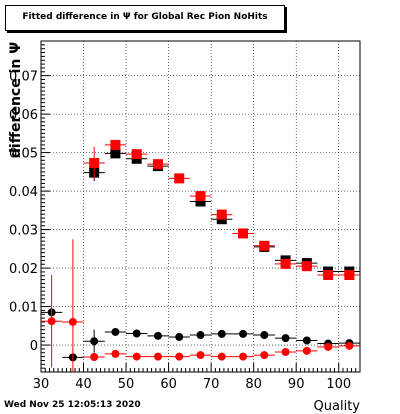  I want to click on y-tick-label: 0.06, so click(23, 115).